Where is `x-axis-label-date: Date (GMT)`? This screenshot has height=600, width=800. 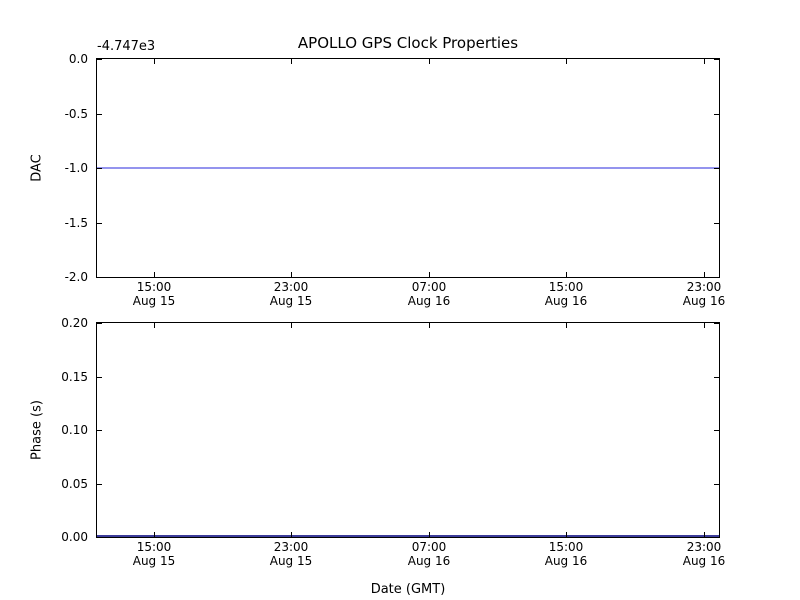 x-axis-label-date: Date (GMT) is located at coordinates (408, 589).